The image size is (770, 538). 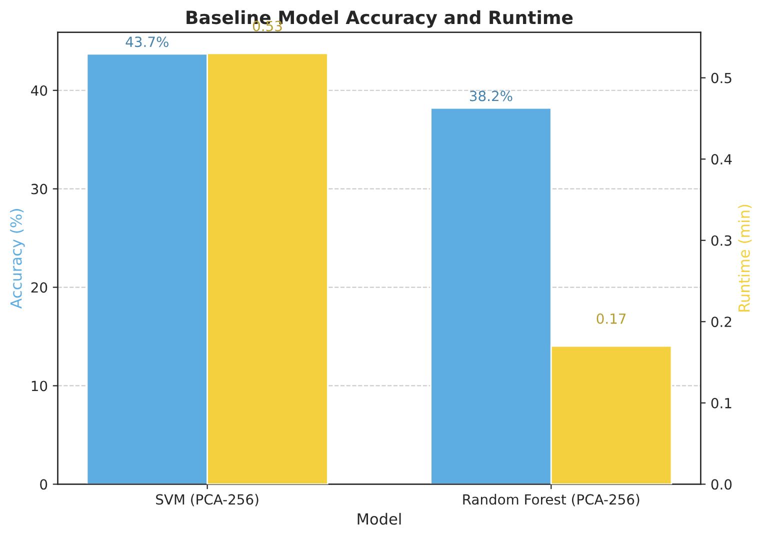 What do you see at coordinates (721, 78) in the screenshot?
I see `y2-tick-label: 0.5` at bounding box center [721, 78].